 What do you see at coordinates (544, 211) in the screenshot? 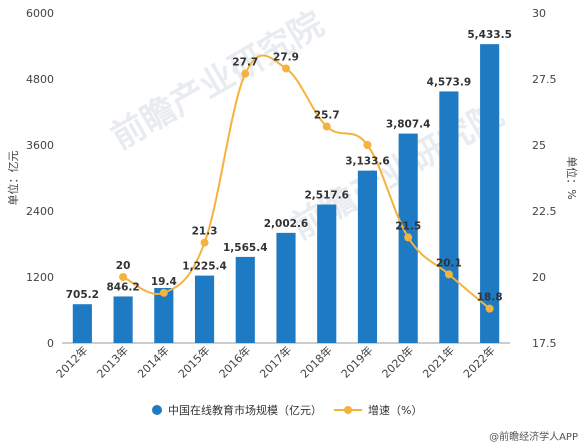
I see `right-axis-tick-label: 22.5` at bounding box center [544, 211].